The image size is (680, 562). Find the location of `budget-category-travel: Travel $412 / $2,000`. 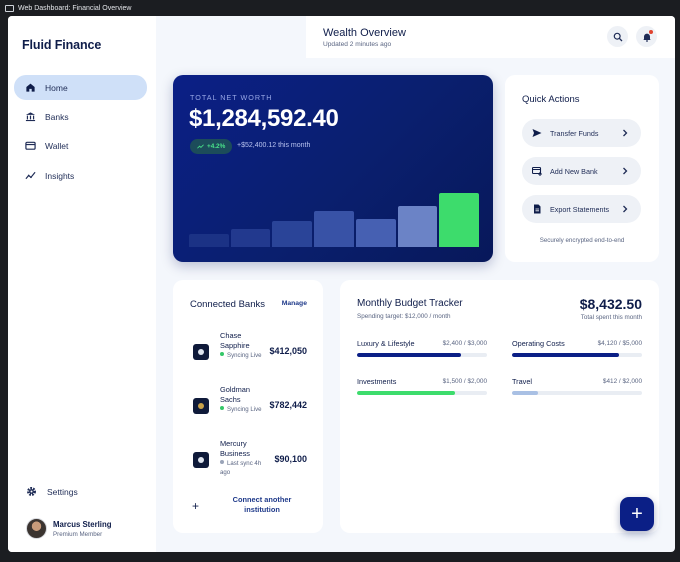

budget-category-travel: Travel $412 / $2,000 is located at coordinates (577, 389).